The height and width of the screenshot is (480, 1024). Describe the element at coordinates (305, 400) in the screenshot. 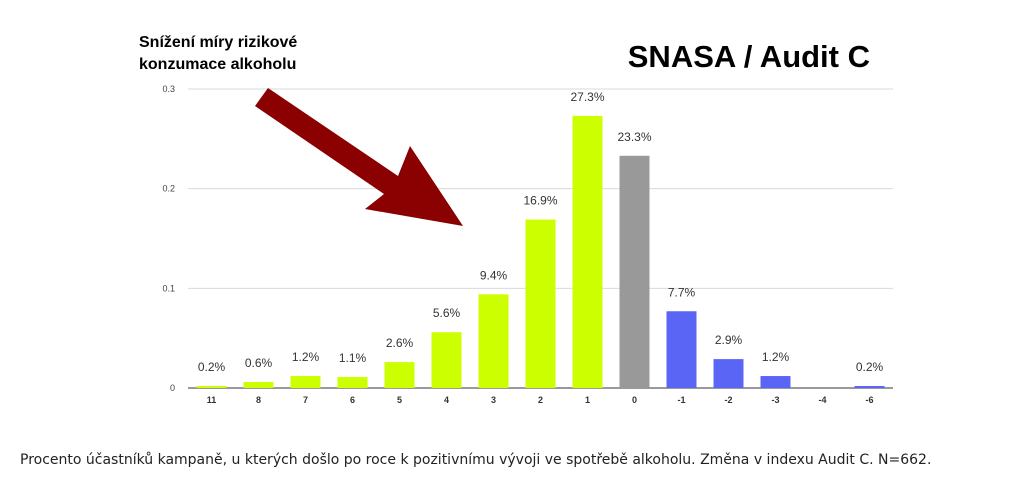

I see `x-tick-label: 7` at that location.